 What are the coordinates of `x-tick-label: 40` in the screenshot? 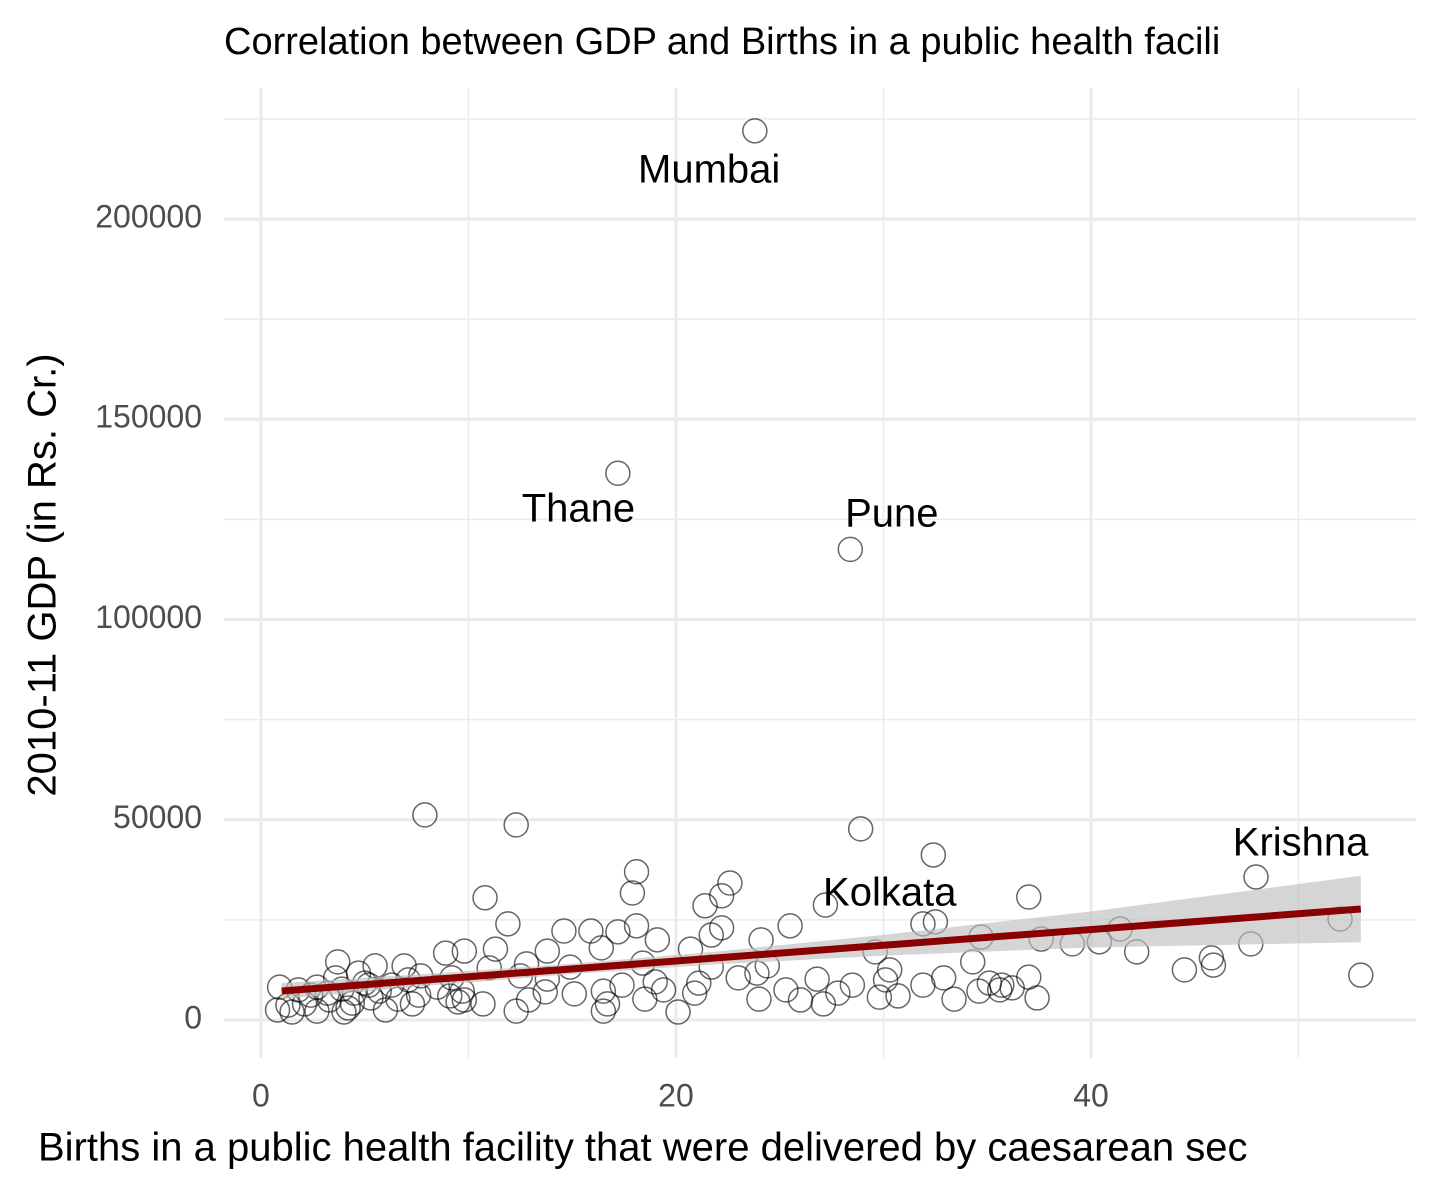 It's located at (1091, 1095).